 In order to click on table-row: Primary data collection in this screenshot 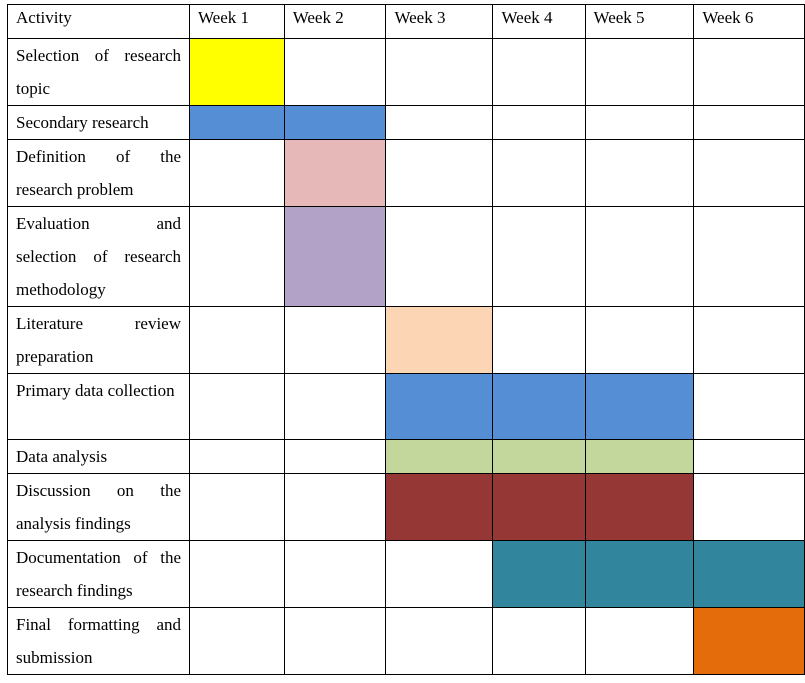, I will do `click(406, 406)`.